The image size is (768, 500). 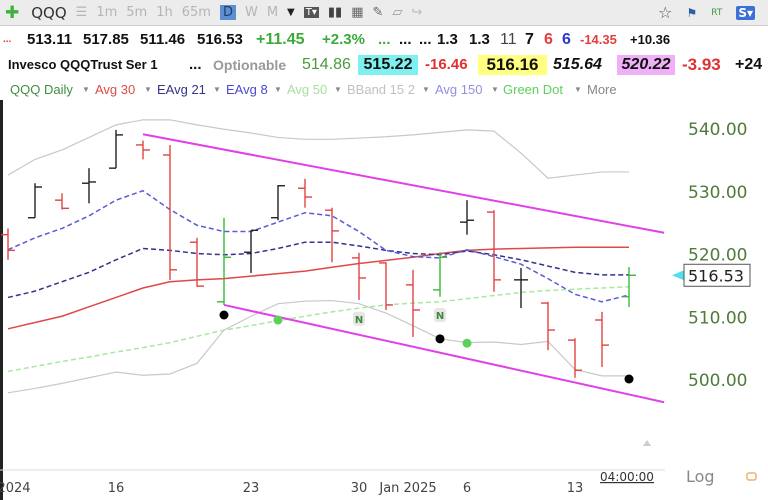 I want to click on share-icon: ↪, so click(x=417, y=12).